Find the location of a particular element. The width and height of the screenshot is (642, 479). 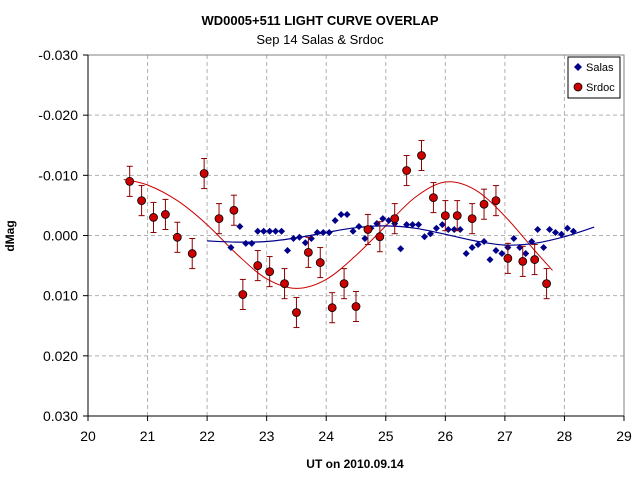

y-tick-label: 0.030 is located at coordinates (60, 416).